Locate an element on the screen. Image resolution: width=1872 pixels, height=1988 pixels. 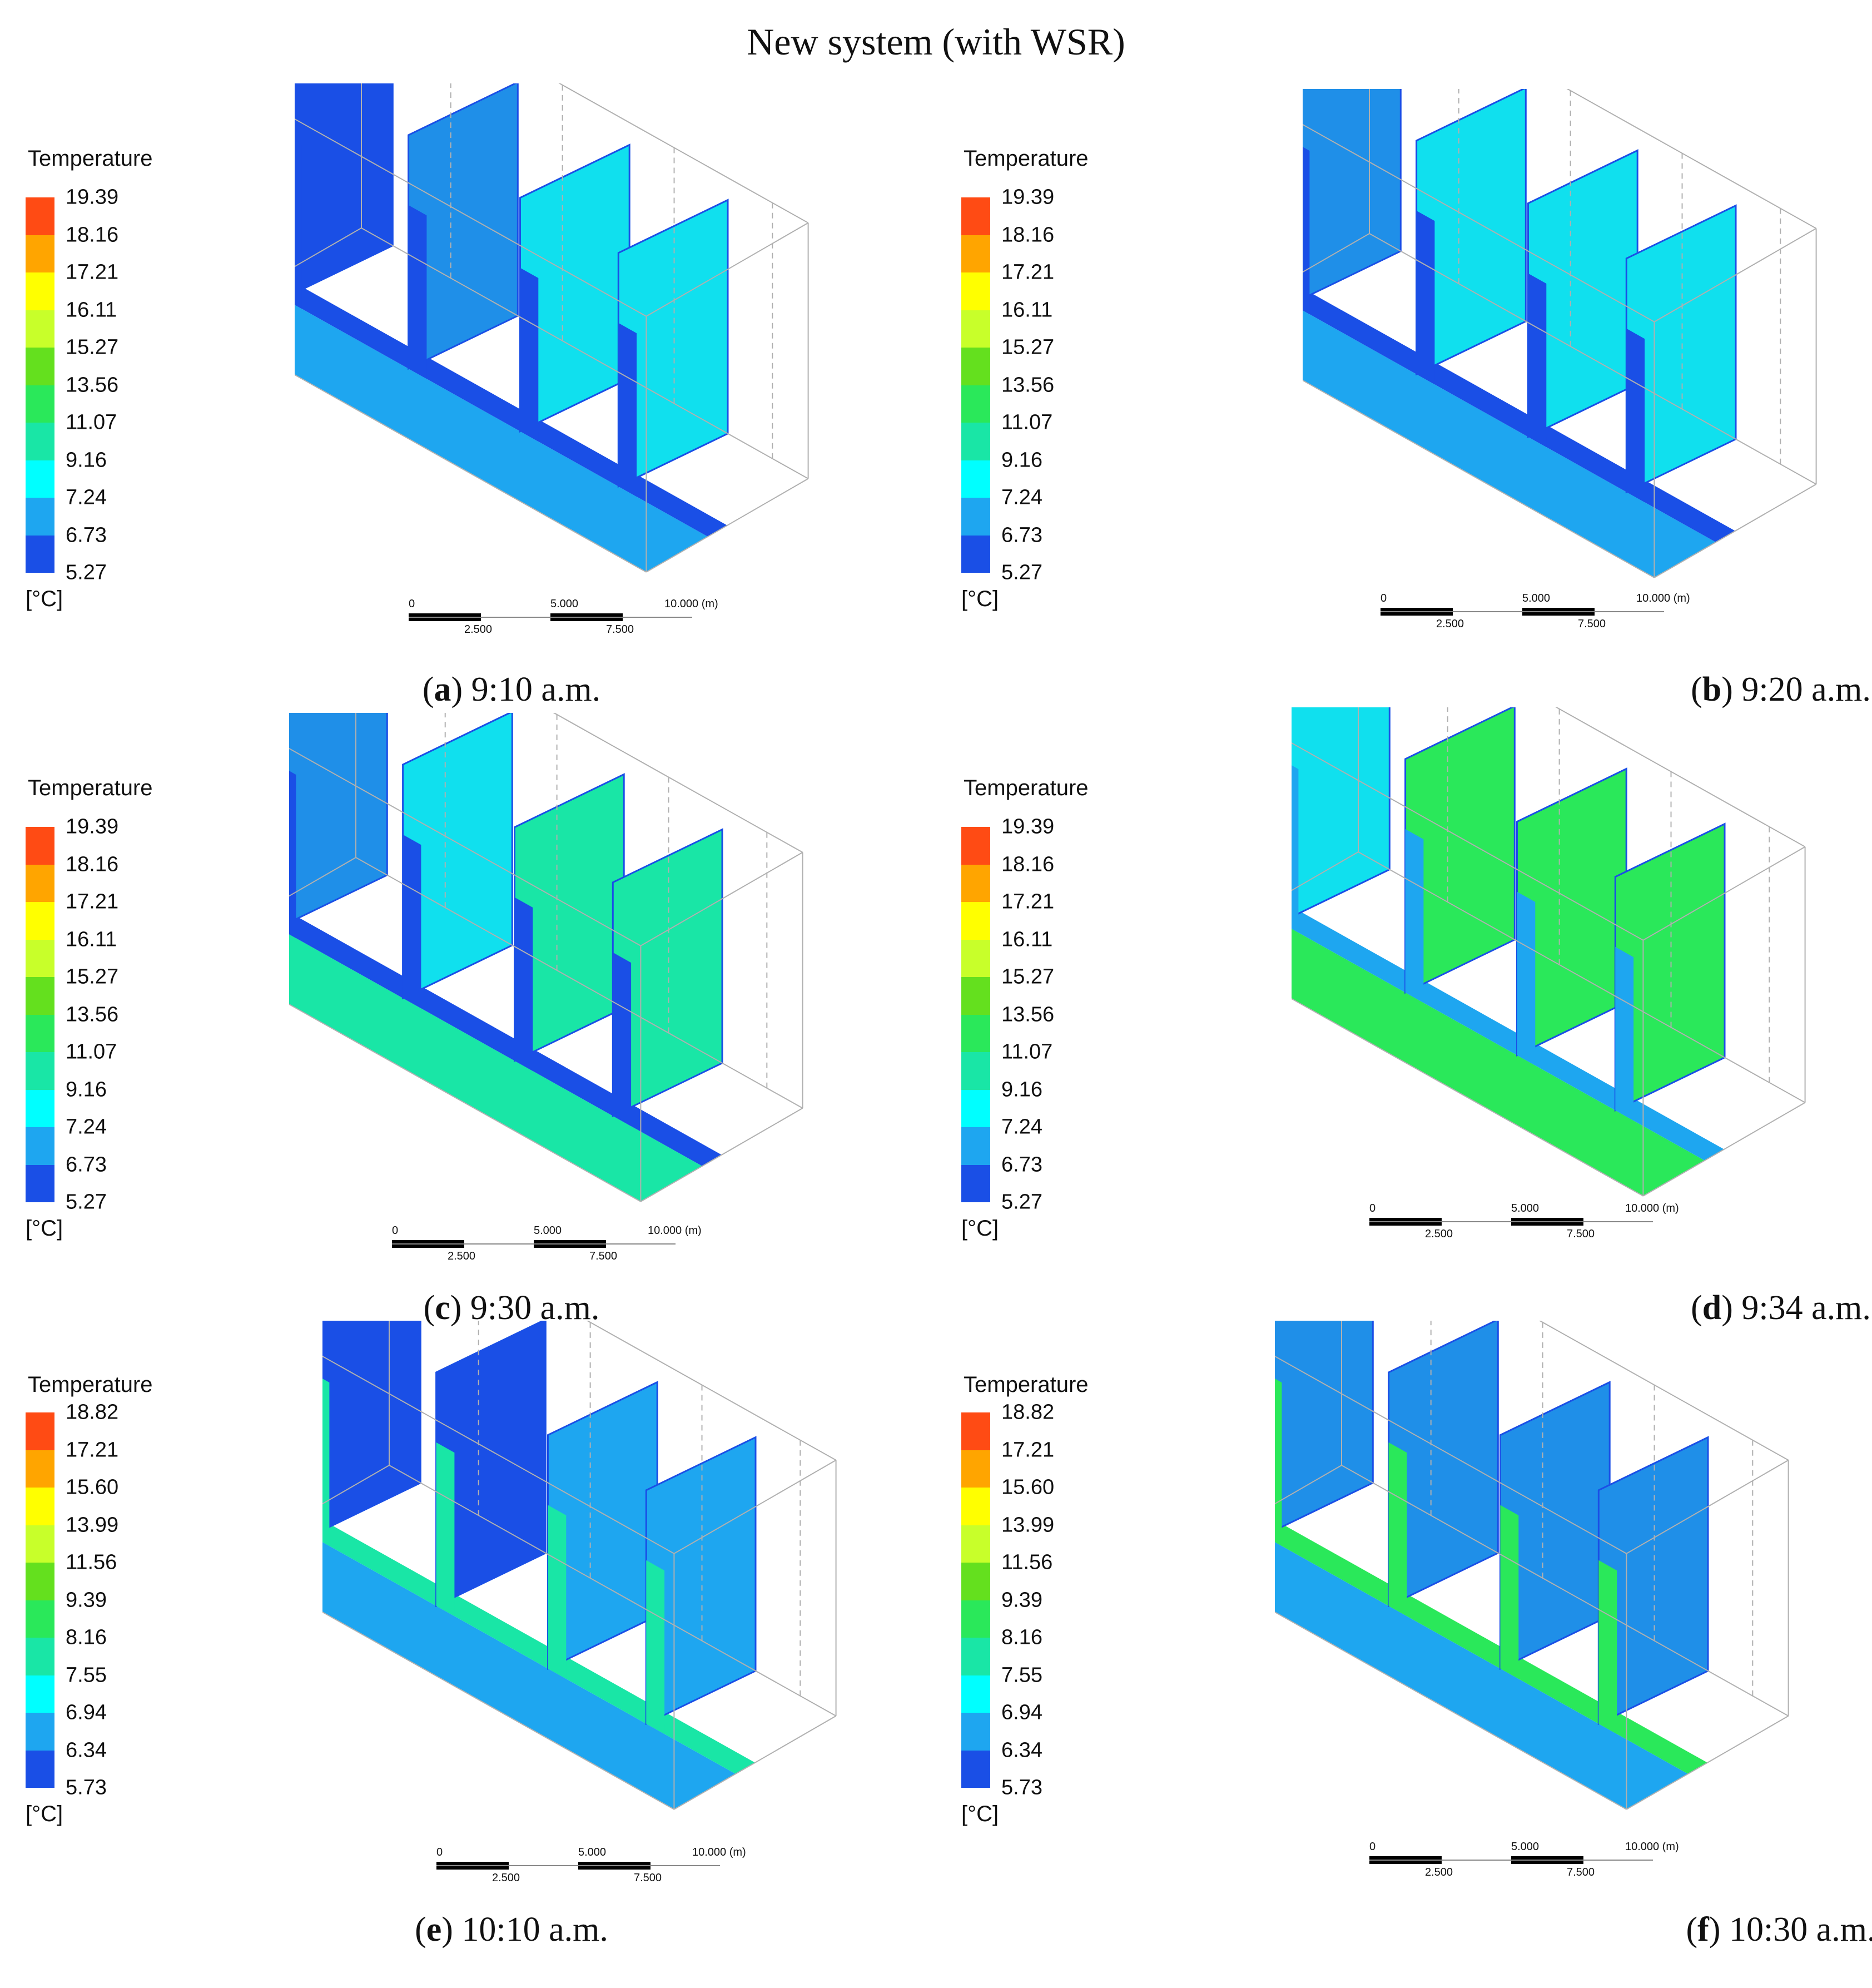
caption-letter: a is located at coordinates (443, 689).